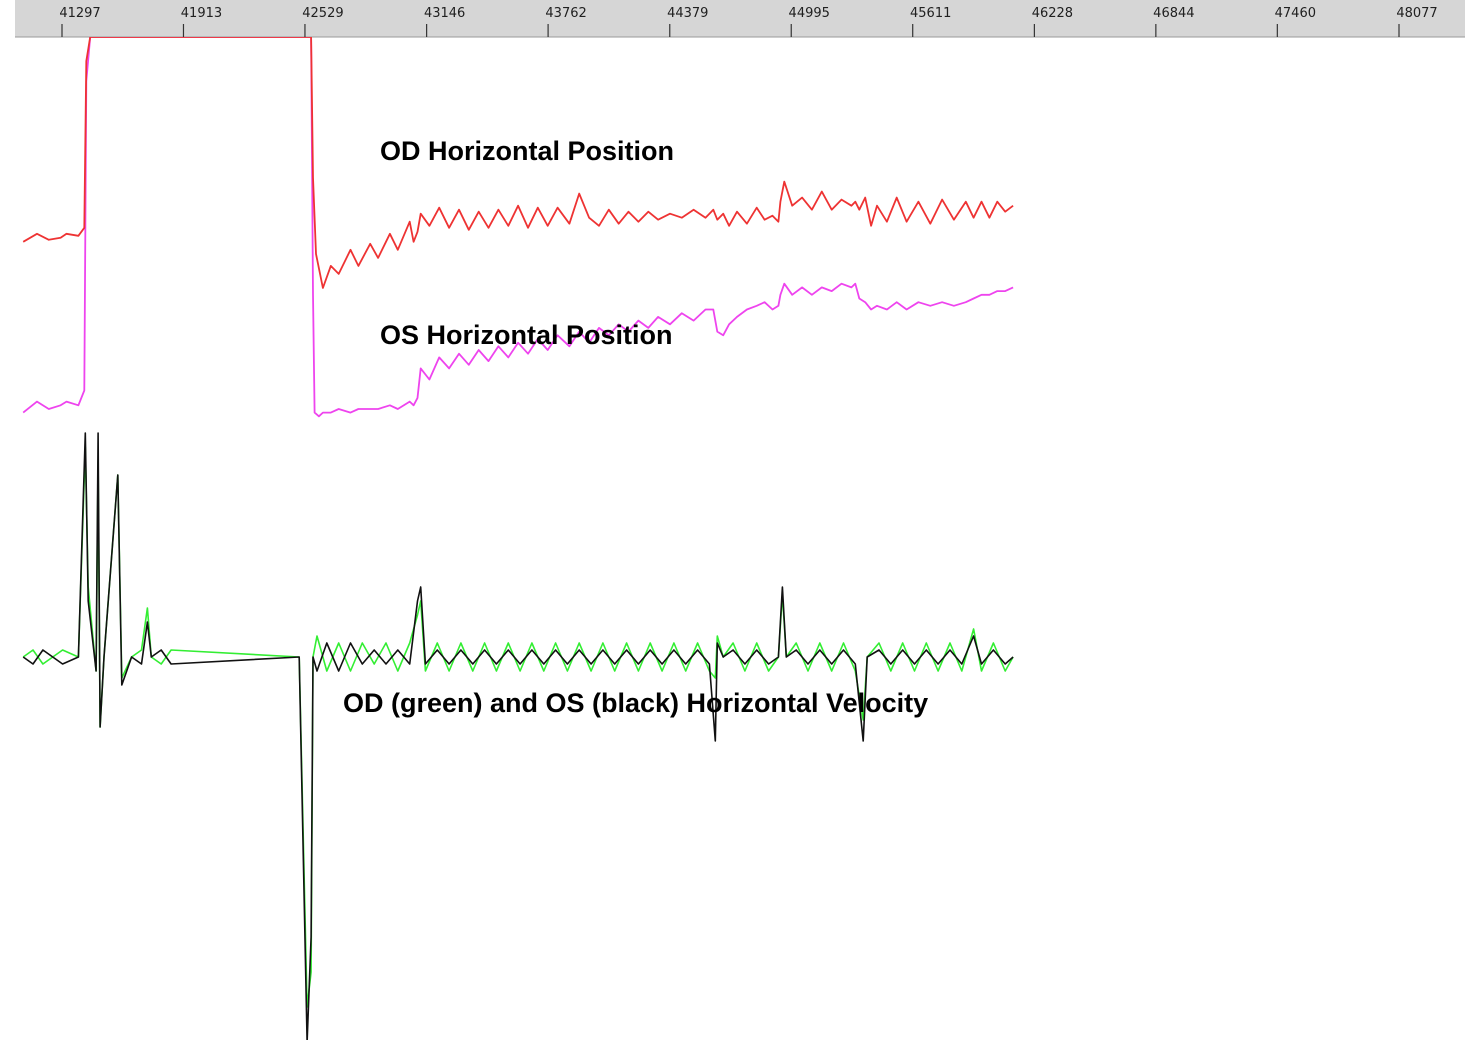  I want to click on x-tick-label: 41297, so click(79, 13).